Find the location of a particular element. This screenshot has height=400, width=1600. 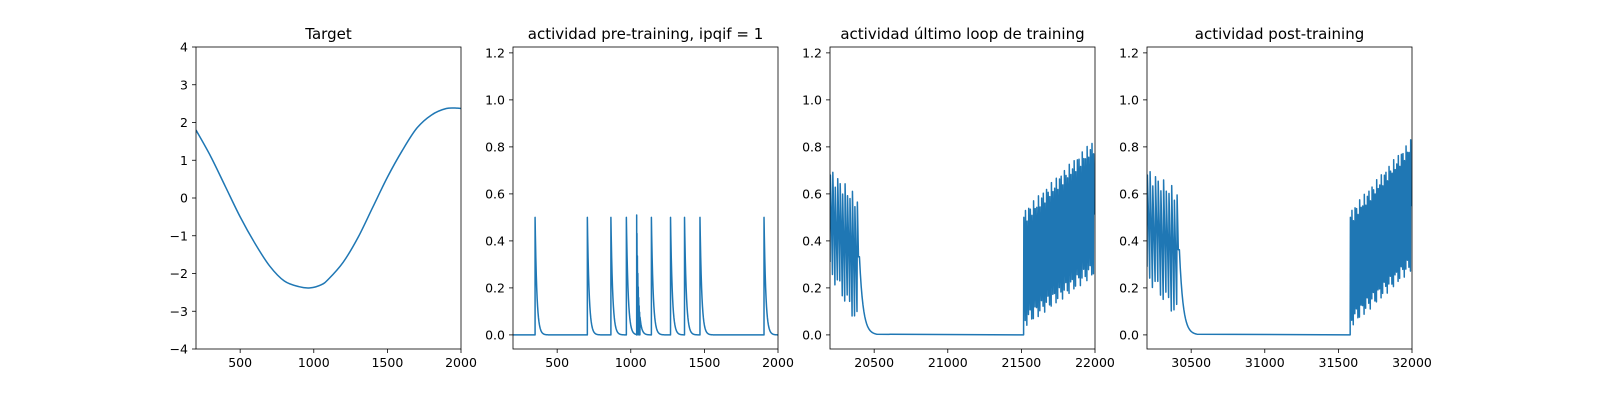

y-tick-label: 2 is located at coordinates (184, 122).